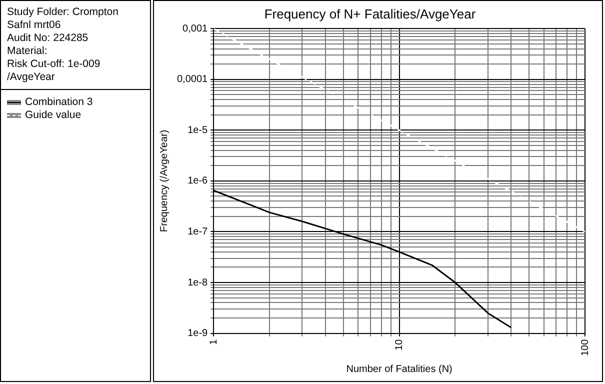 This screenshot has height=384, width=605. What do you see at coordinates (198, 282) in the screenshot?
I see `y-tick-label: 1e-8` at bounding box center [198, 282].